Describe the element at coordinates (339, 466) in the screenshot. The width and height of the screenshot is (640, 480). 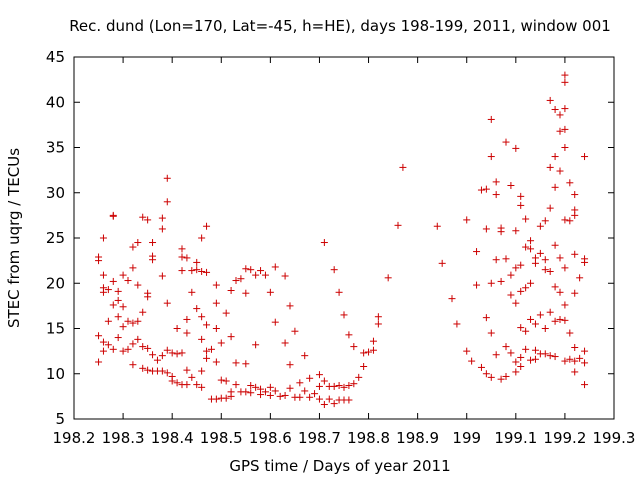
I see `x-axis-label: GPS time / Days of year 2011` at that location.